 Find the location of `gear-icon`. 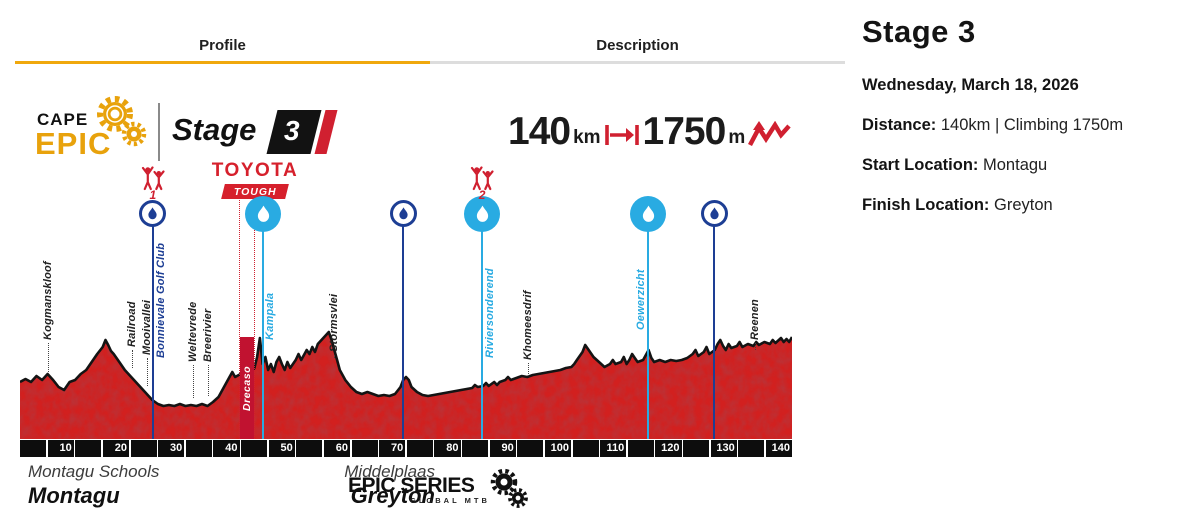

gear-icon is located at coordinates (123, 125).